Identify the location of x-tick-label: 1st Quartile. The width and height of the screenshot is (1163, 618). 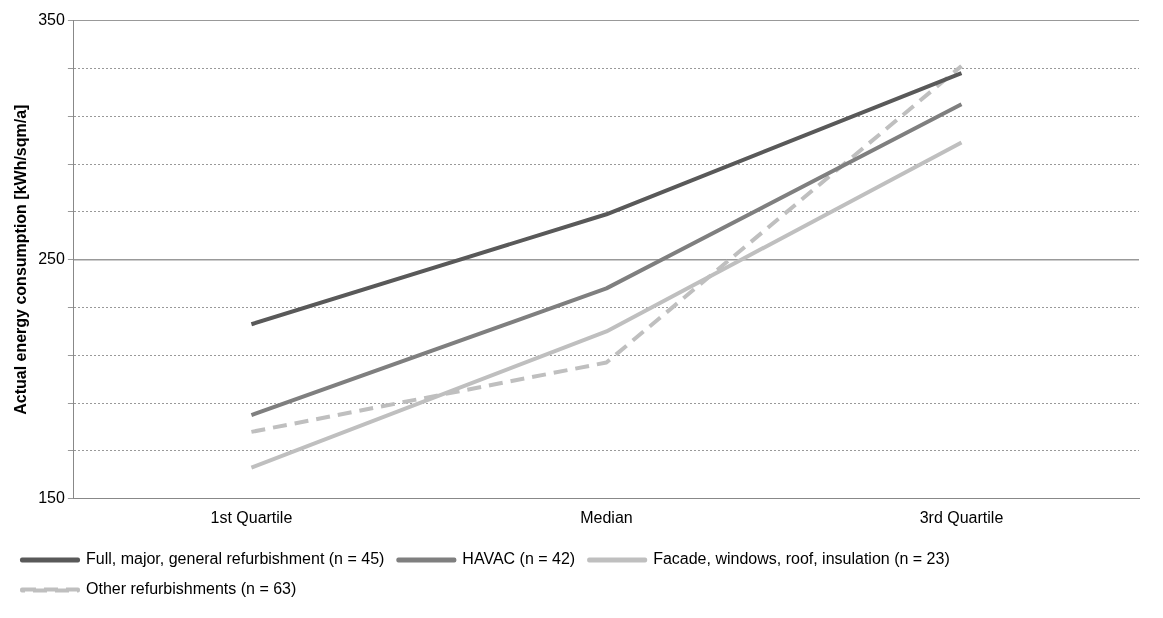
(251, 517).